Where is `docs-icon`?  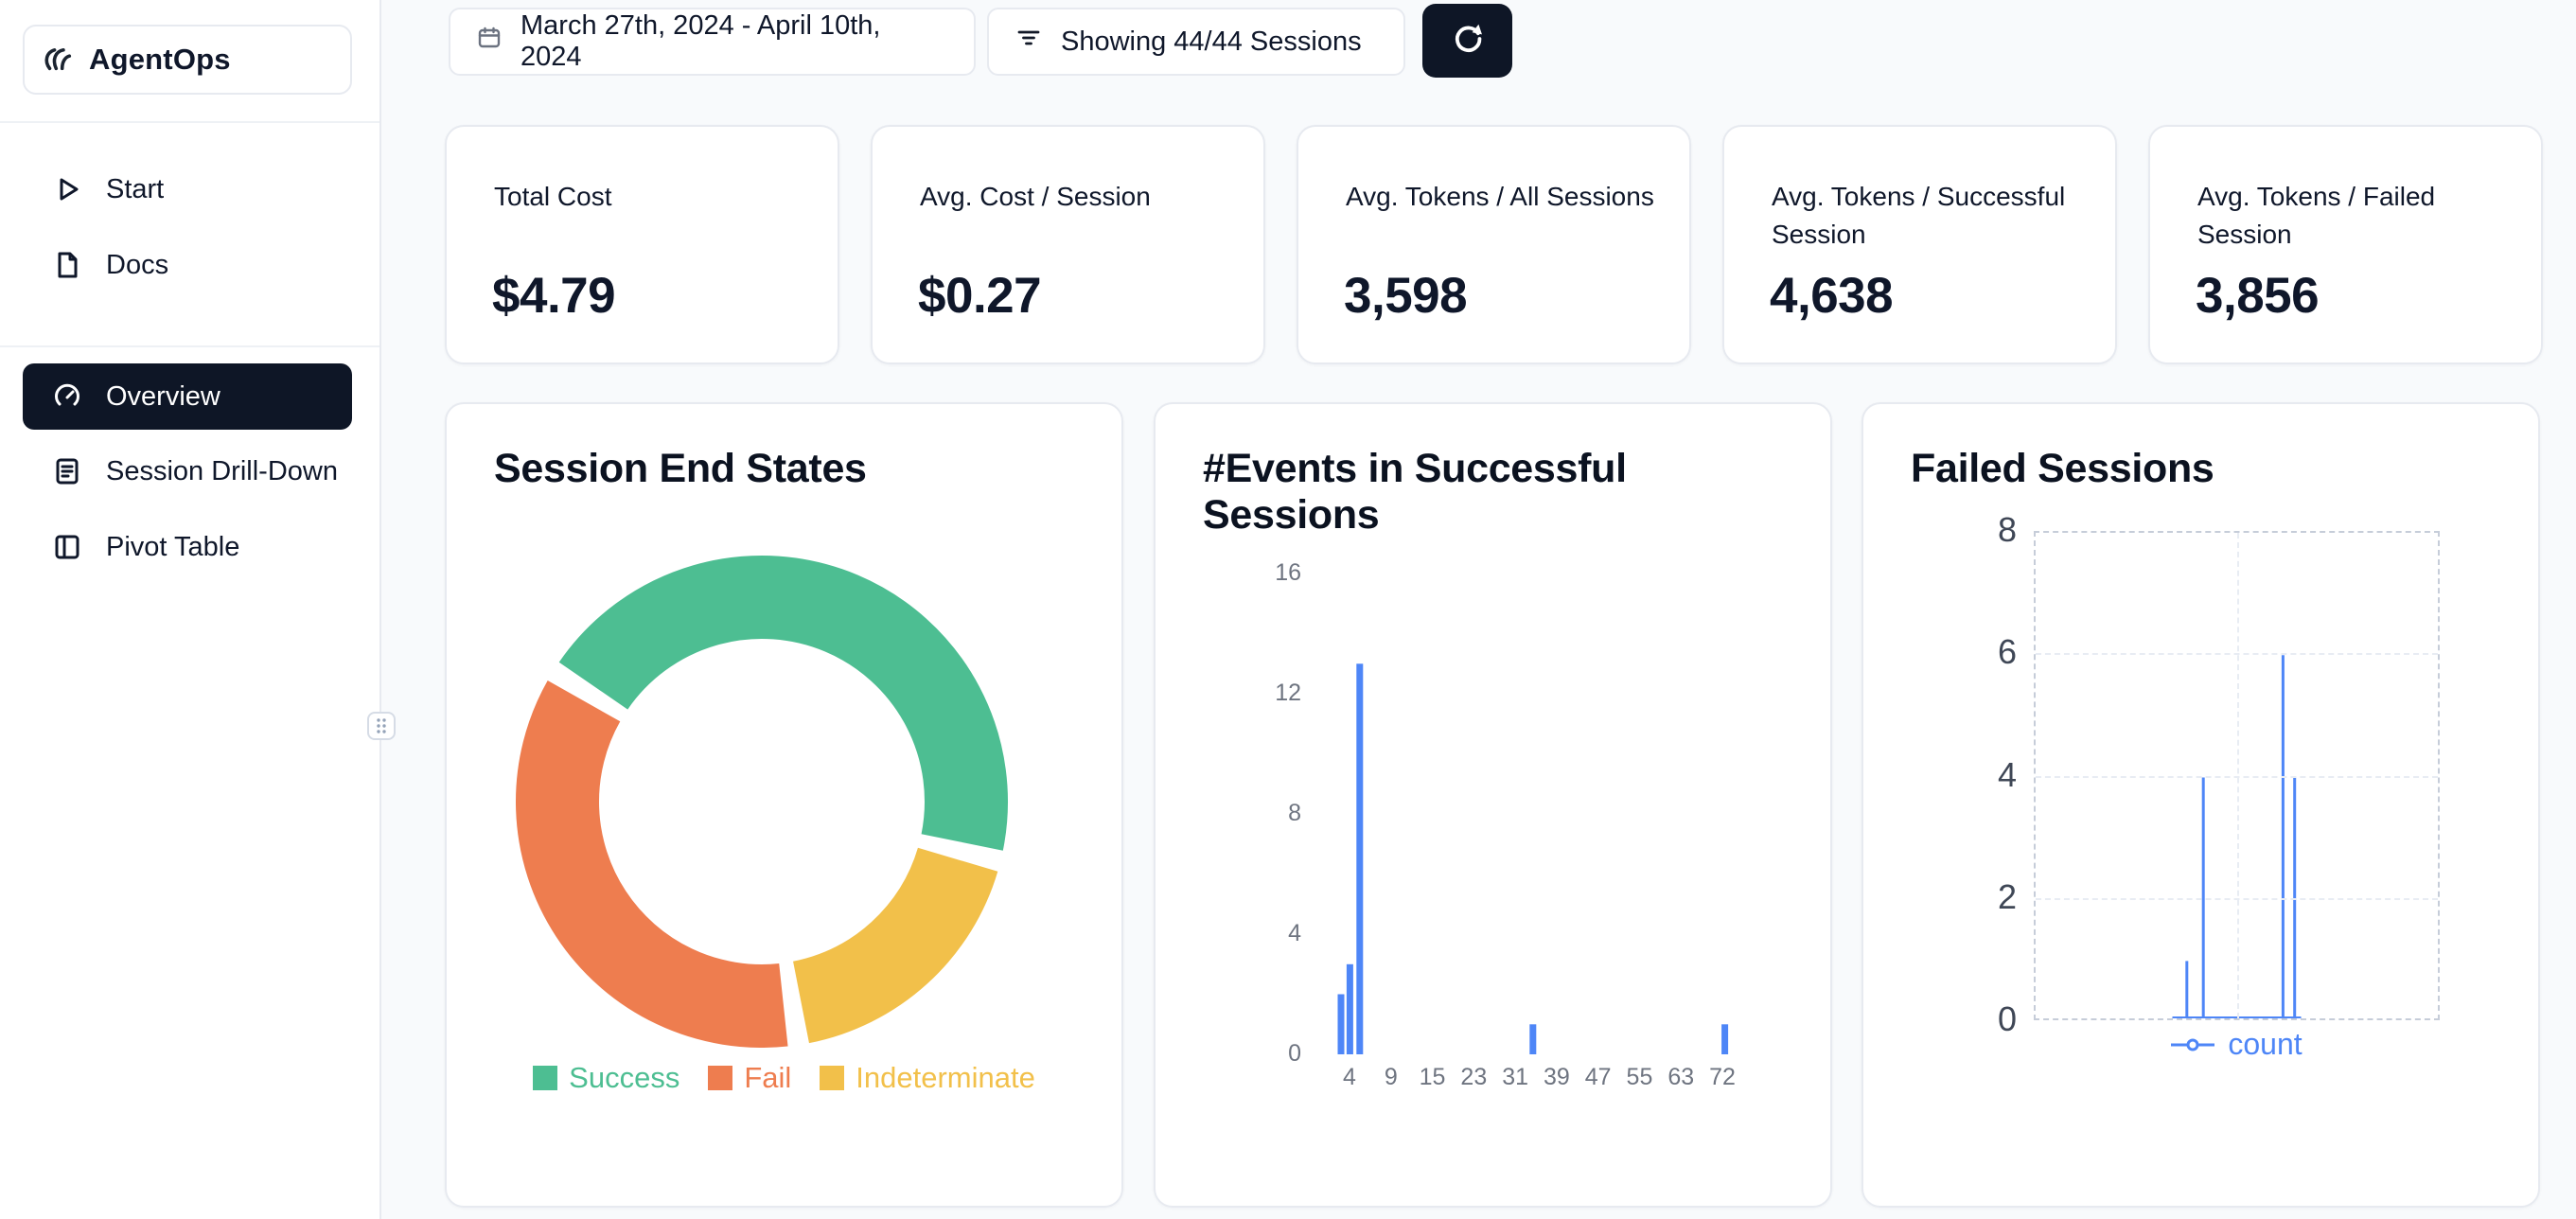 docs-icon is located at coordinates (67, 265).